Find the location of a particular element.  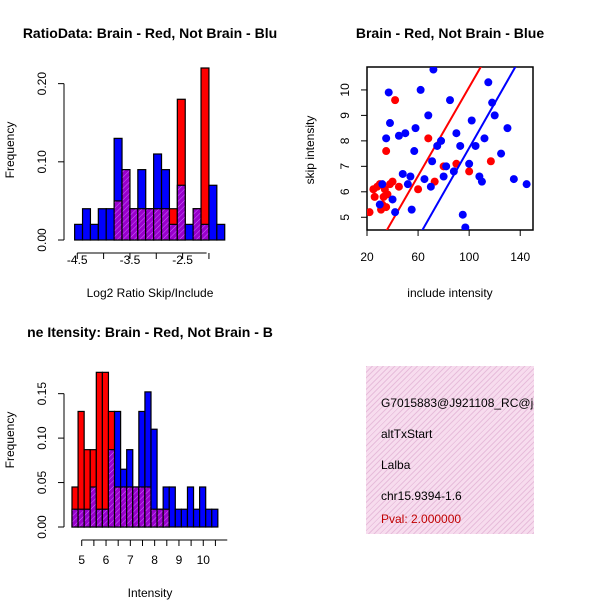

hist1-y-label: Frequency is located at coordinates (10, 150).